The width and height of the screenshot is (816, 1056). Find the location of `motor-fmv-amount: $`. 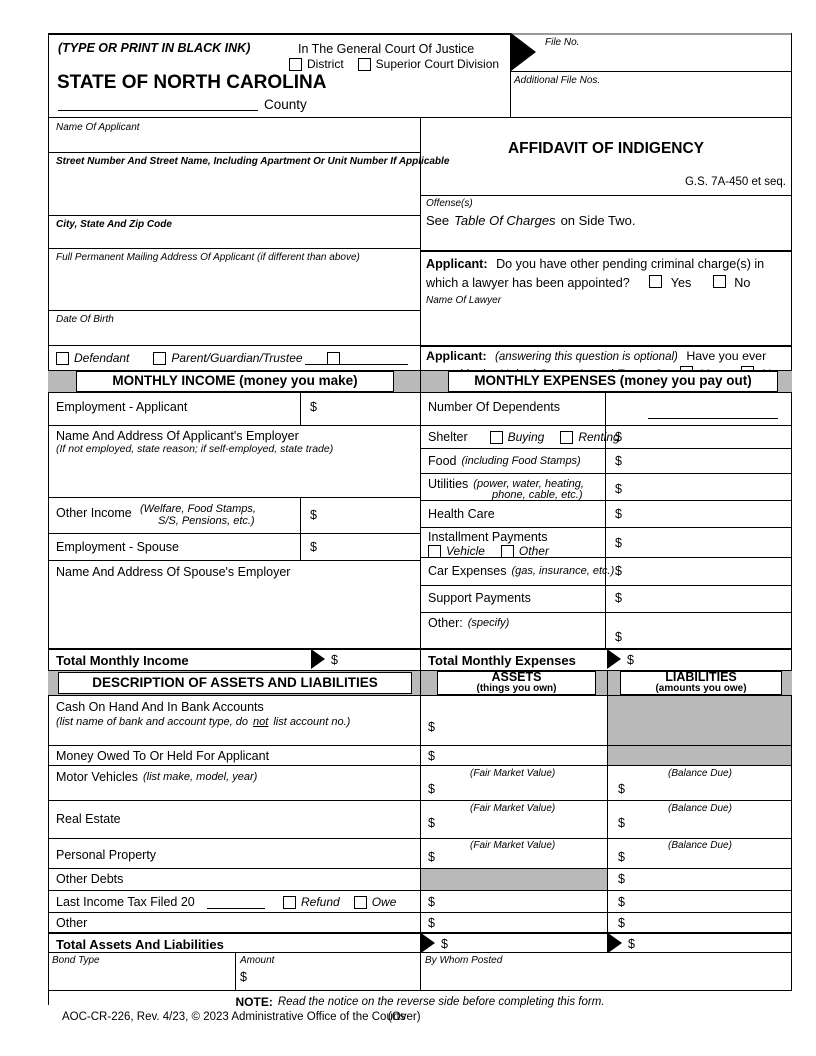

motor-fmv-amount: $ is located at coordinates (431, 789).